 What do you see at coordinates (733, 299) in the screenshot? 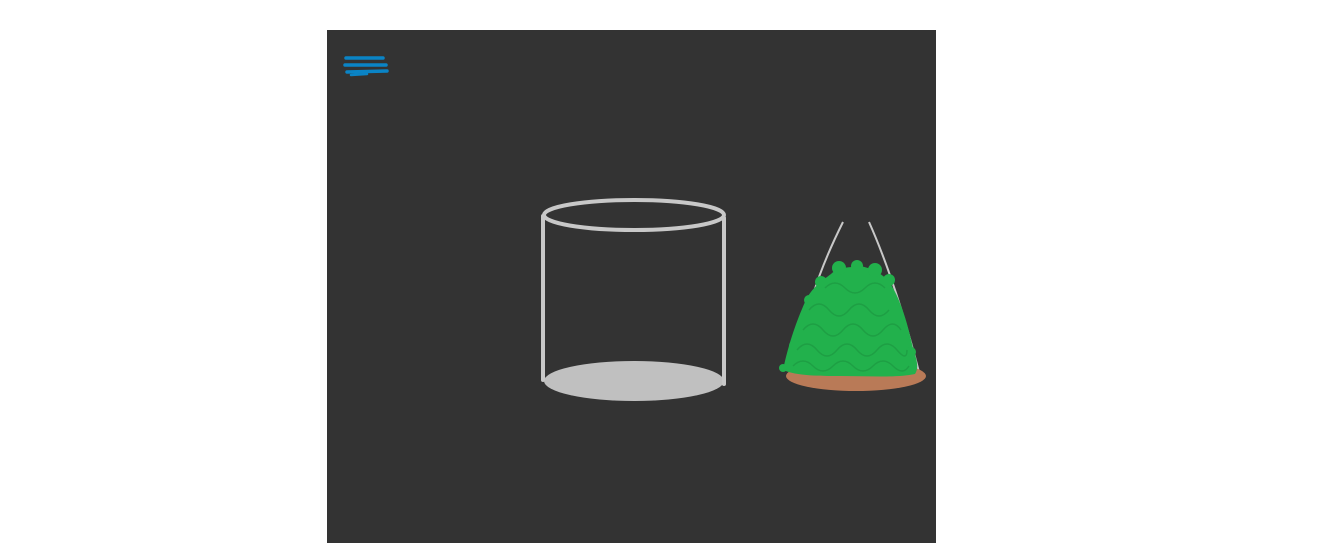
I see `scene` at bounding box center [733, 299].